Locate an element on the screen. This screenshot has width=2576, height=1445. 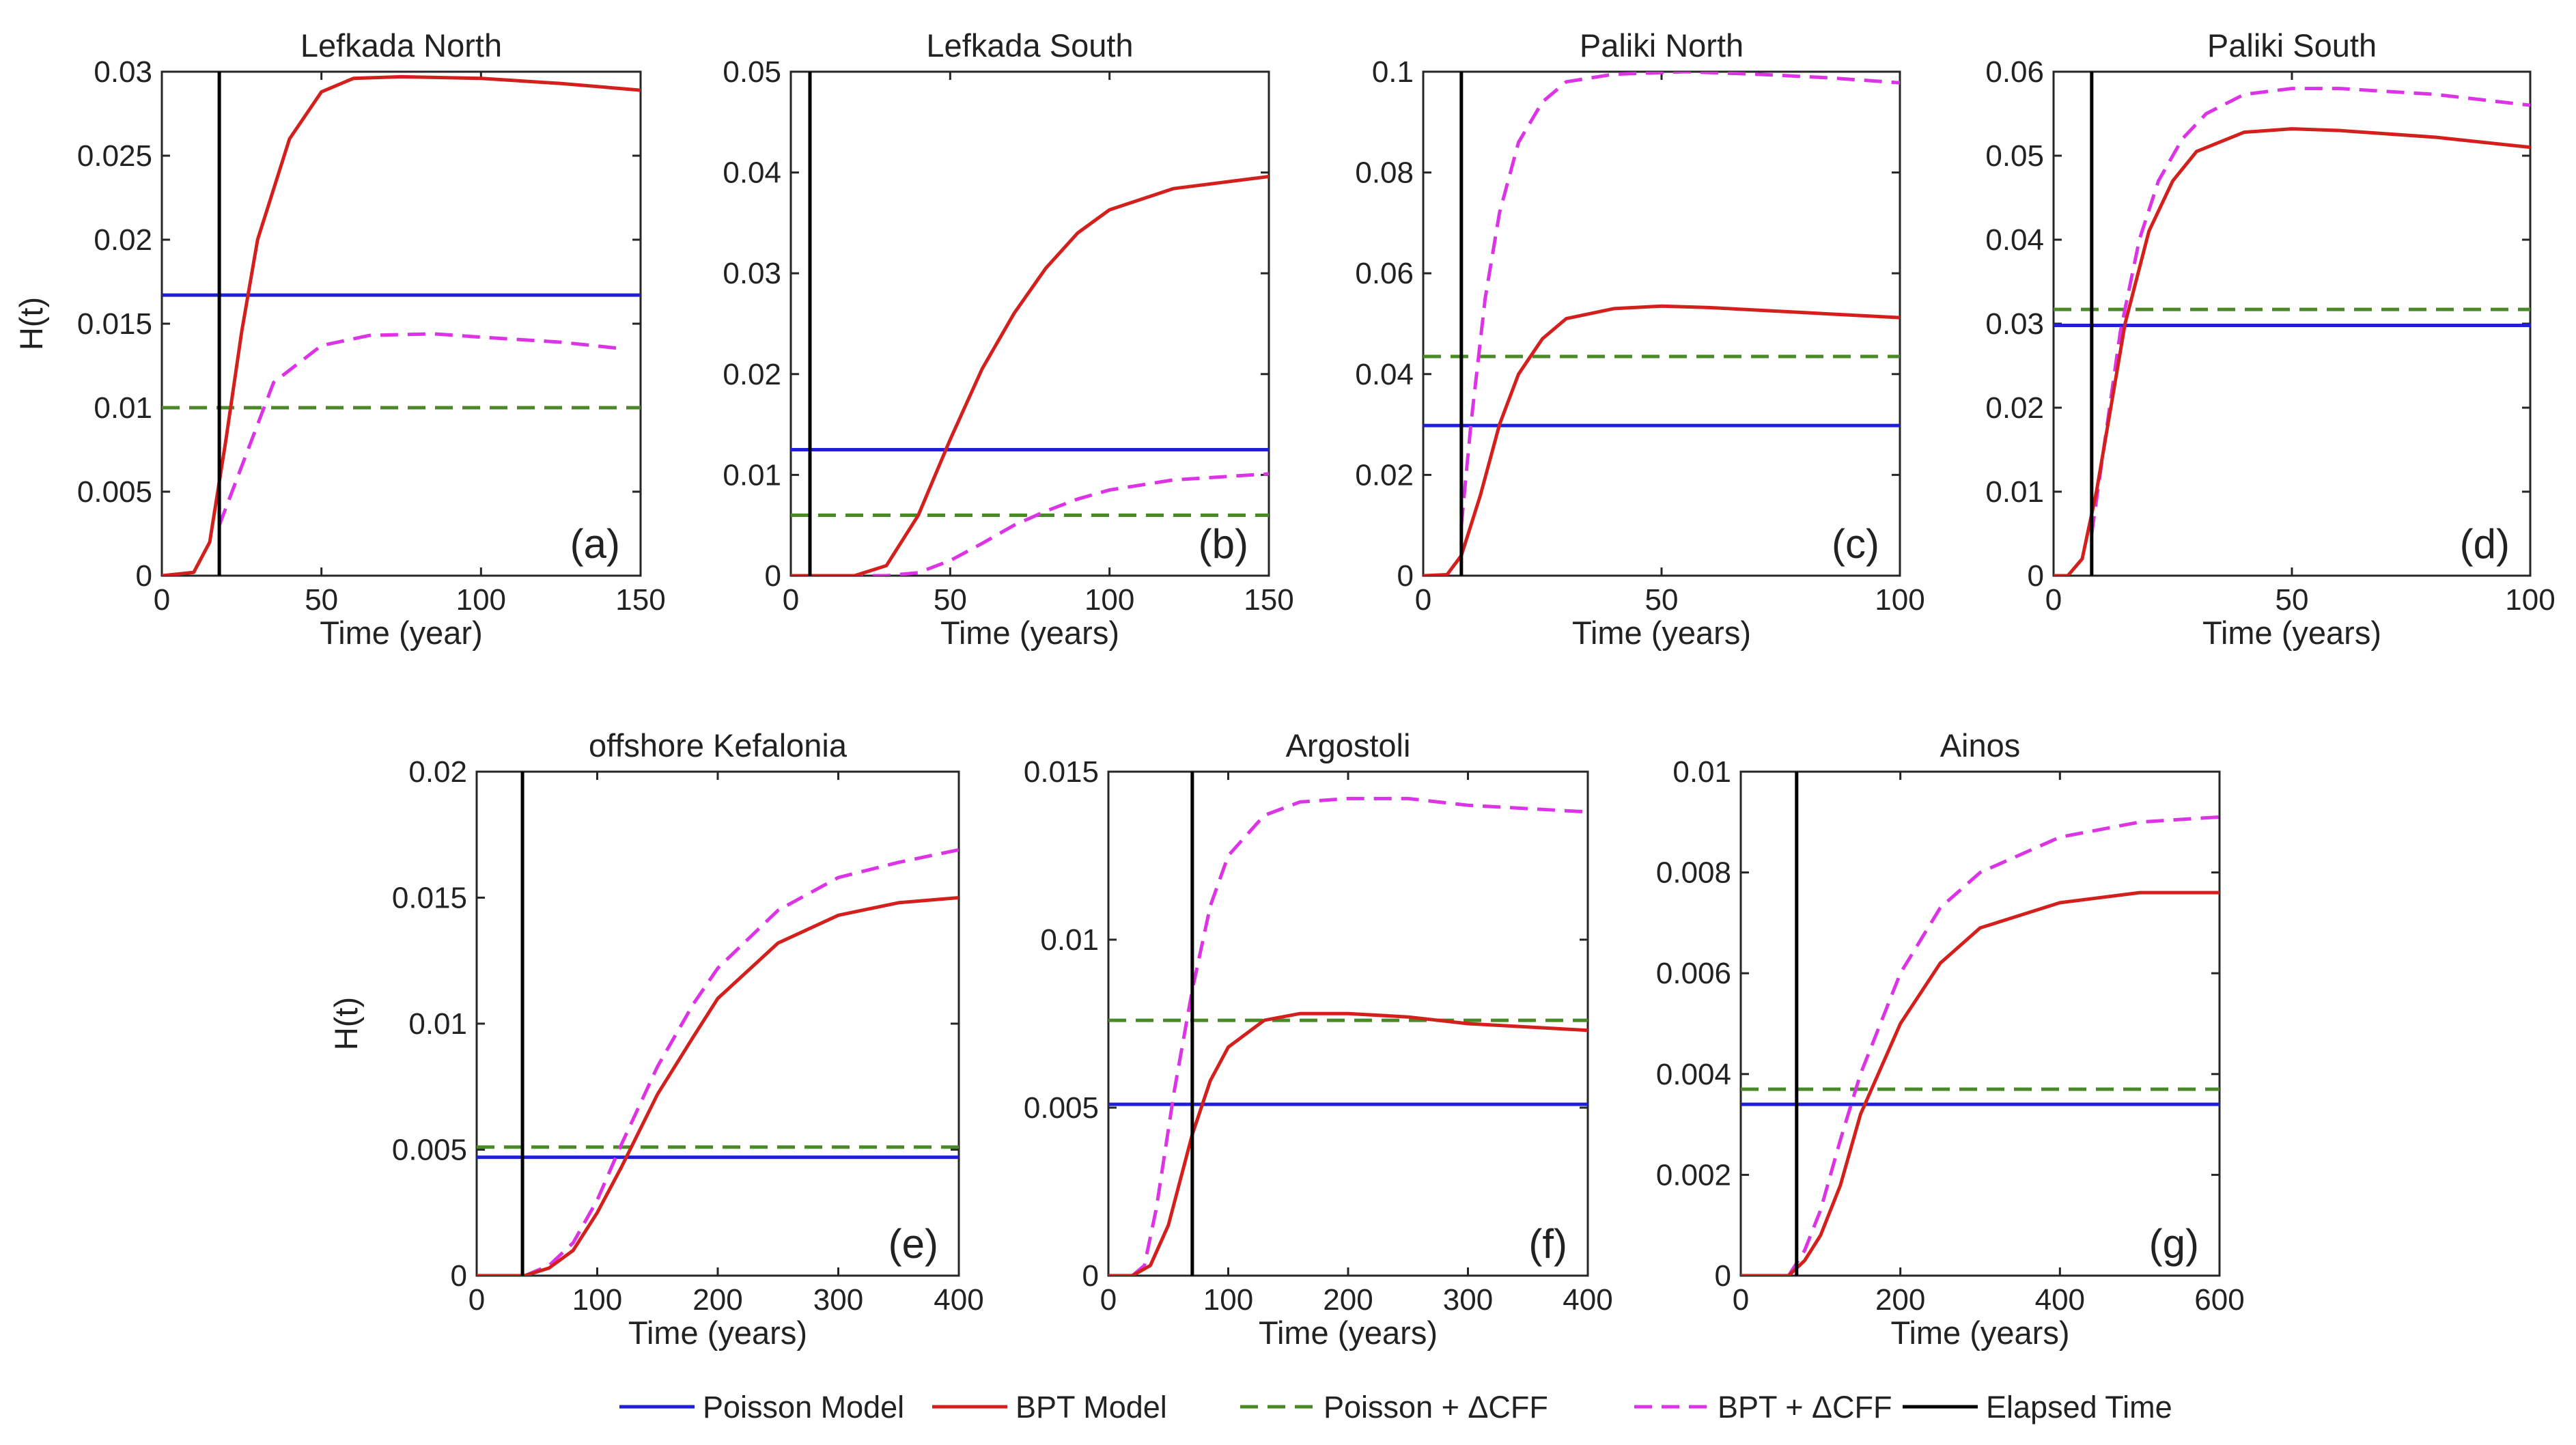
legend-item-poisson_dcff: Poisson + ΔCFF is located at coordinates (1394, 1408).